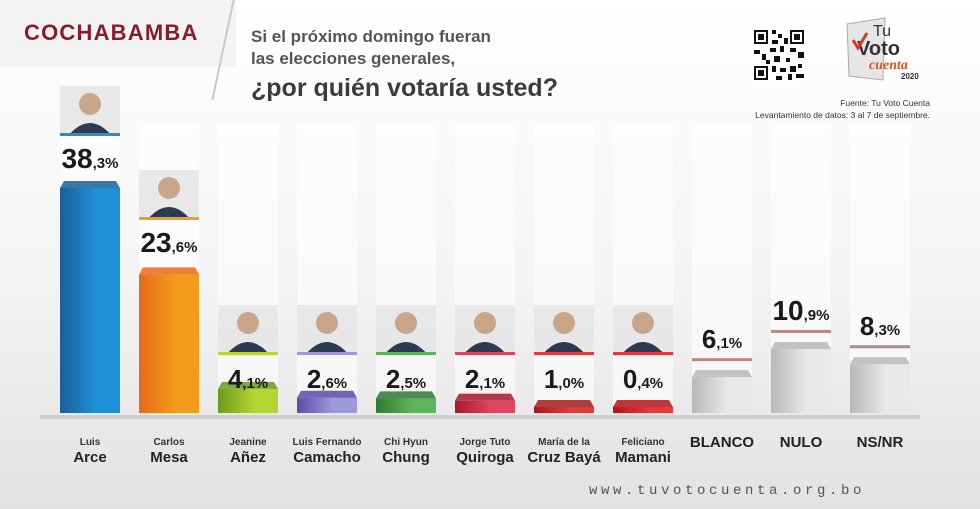 The height and width of the screenshot is (509, 980). I want to click on category-label-line2: Camacho, so click(327, 457).